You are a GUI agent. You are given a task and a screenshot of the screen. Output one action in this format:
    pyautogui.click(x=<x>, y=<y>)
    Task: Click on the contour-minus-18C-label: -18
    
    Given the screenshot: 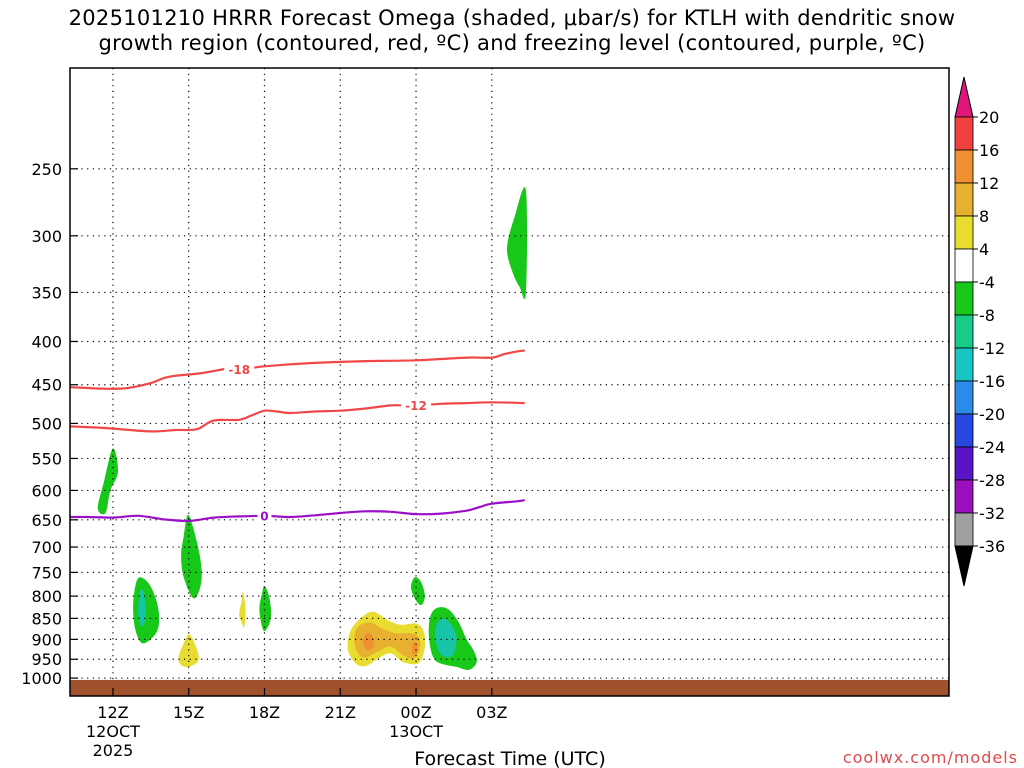 What is the action you would take?
    pyautogui.click(x=239, y=370)
    